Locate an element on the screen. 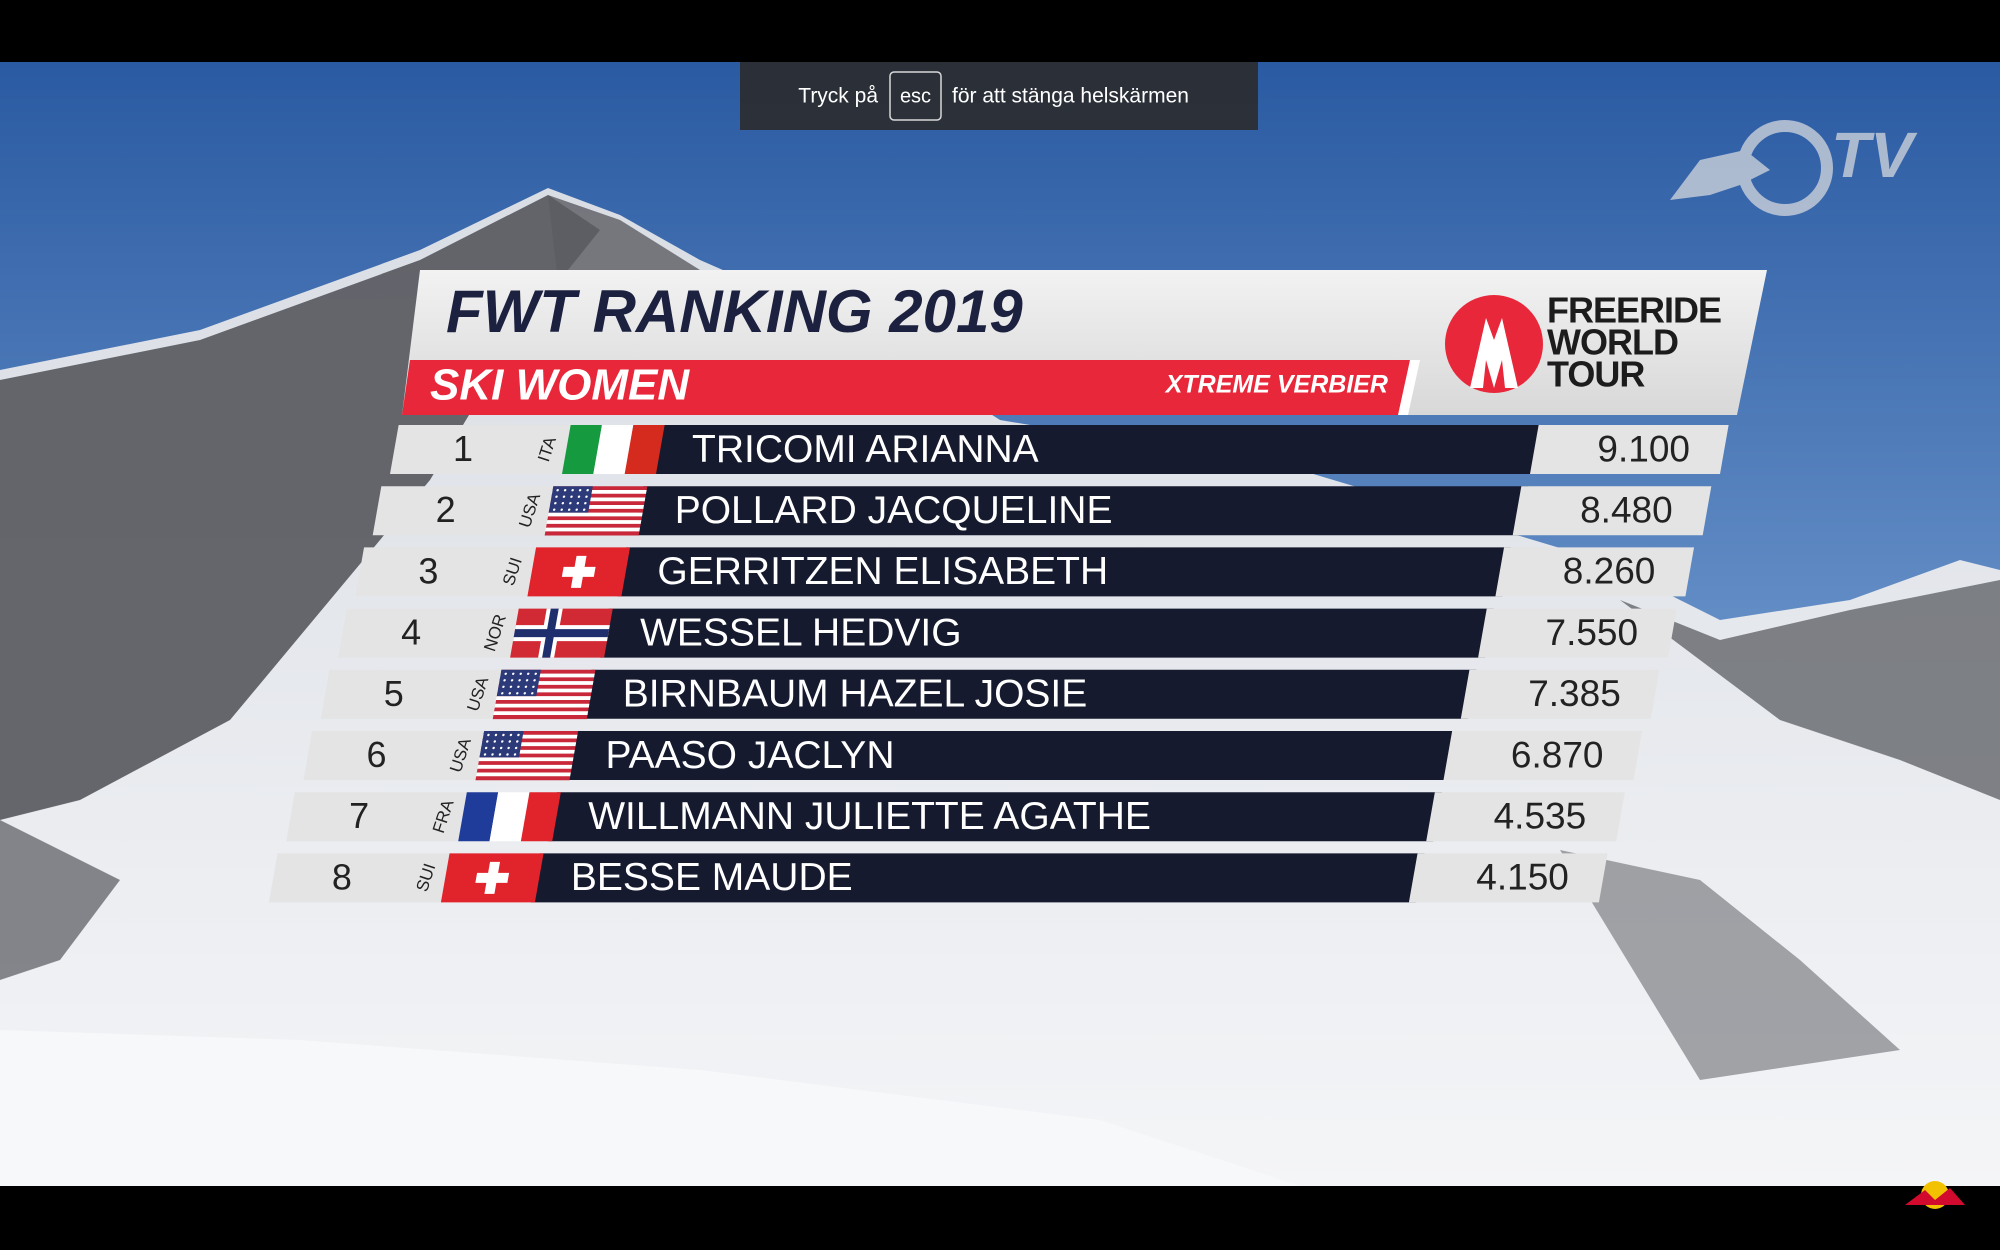  score: 6.870 is located at coordinates (1557, 754).